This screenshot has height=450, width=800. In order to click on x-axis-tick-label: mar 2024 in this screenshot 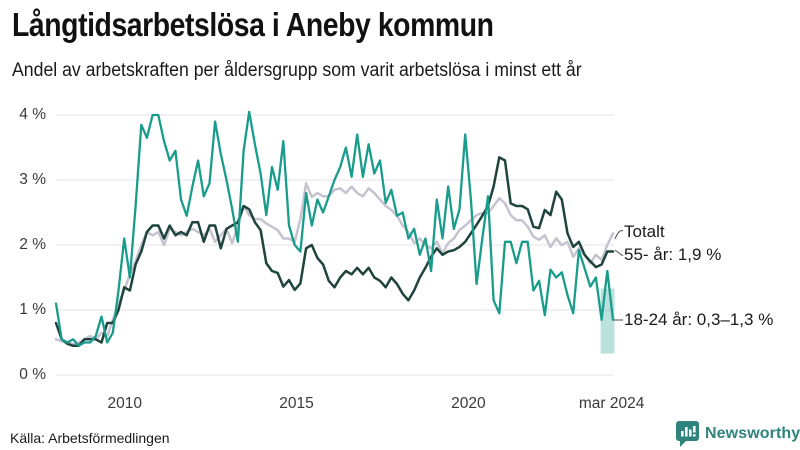, I will do `click(611, 403)`.